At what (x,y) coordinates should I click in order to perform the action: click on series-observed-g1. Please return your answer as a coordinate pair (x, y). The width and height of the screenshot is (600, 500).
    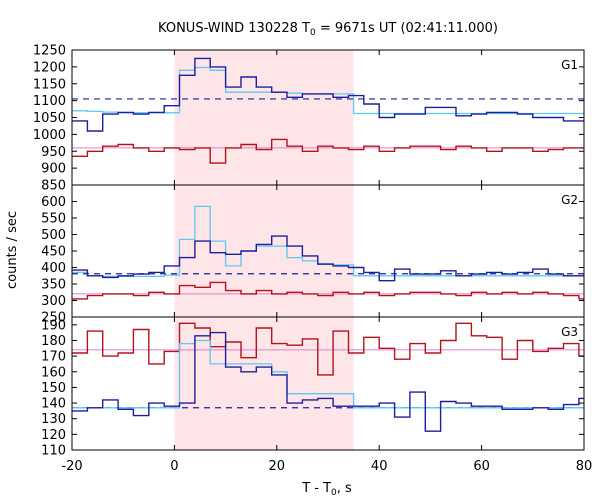
    Looking at the image, I should click on (328, 94).